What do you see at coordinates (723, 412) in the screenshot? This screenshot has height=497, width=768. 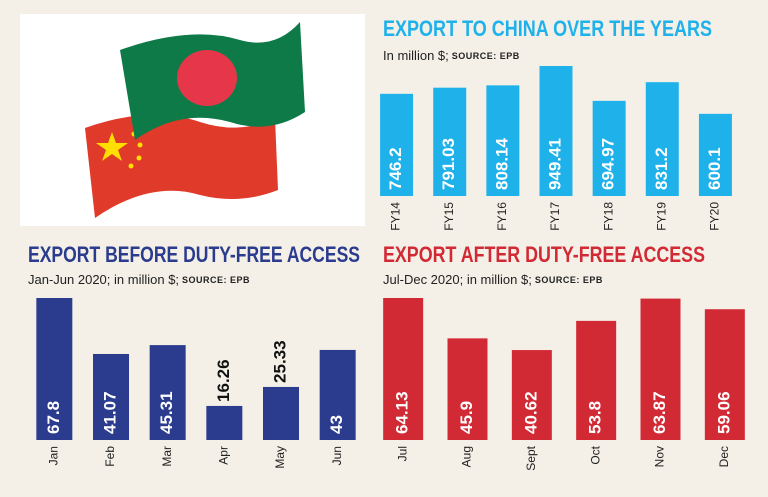 I see `value-label: 59.06` at bounding box center [723, 412].